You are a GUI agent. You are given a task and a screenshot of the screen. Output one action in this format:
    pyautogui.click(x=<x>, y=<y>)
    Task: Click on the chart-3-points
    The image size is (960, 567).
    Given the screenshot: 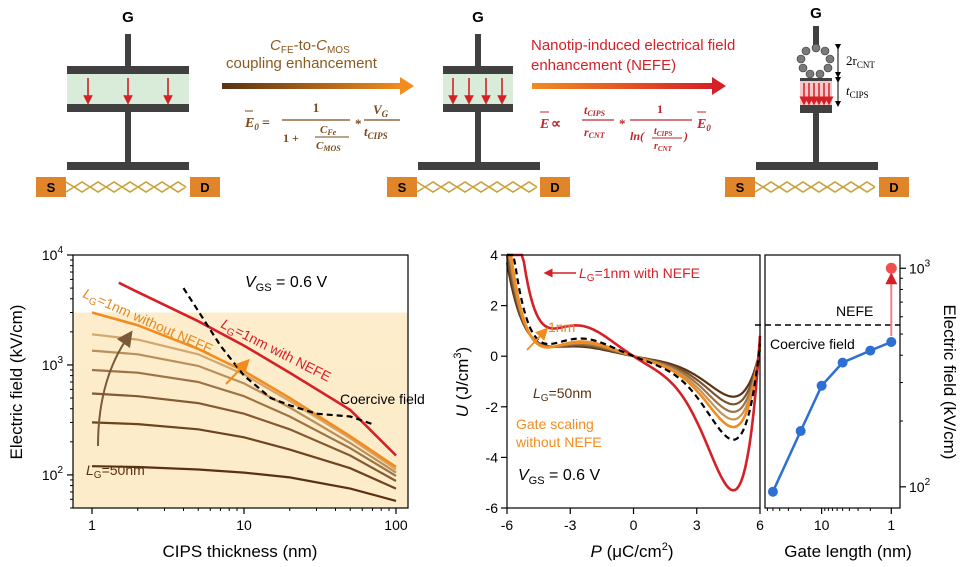 What is the action you would take?
    pyautogui.click(x=832, y=416)
    